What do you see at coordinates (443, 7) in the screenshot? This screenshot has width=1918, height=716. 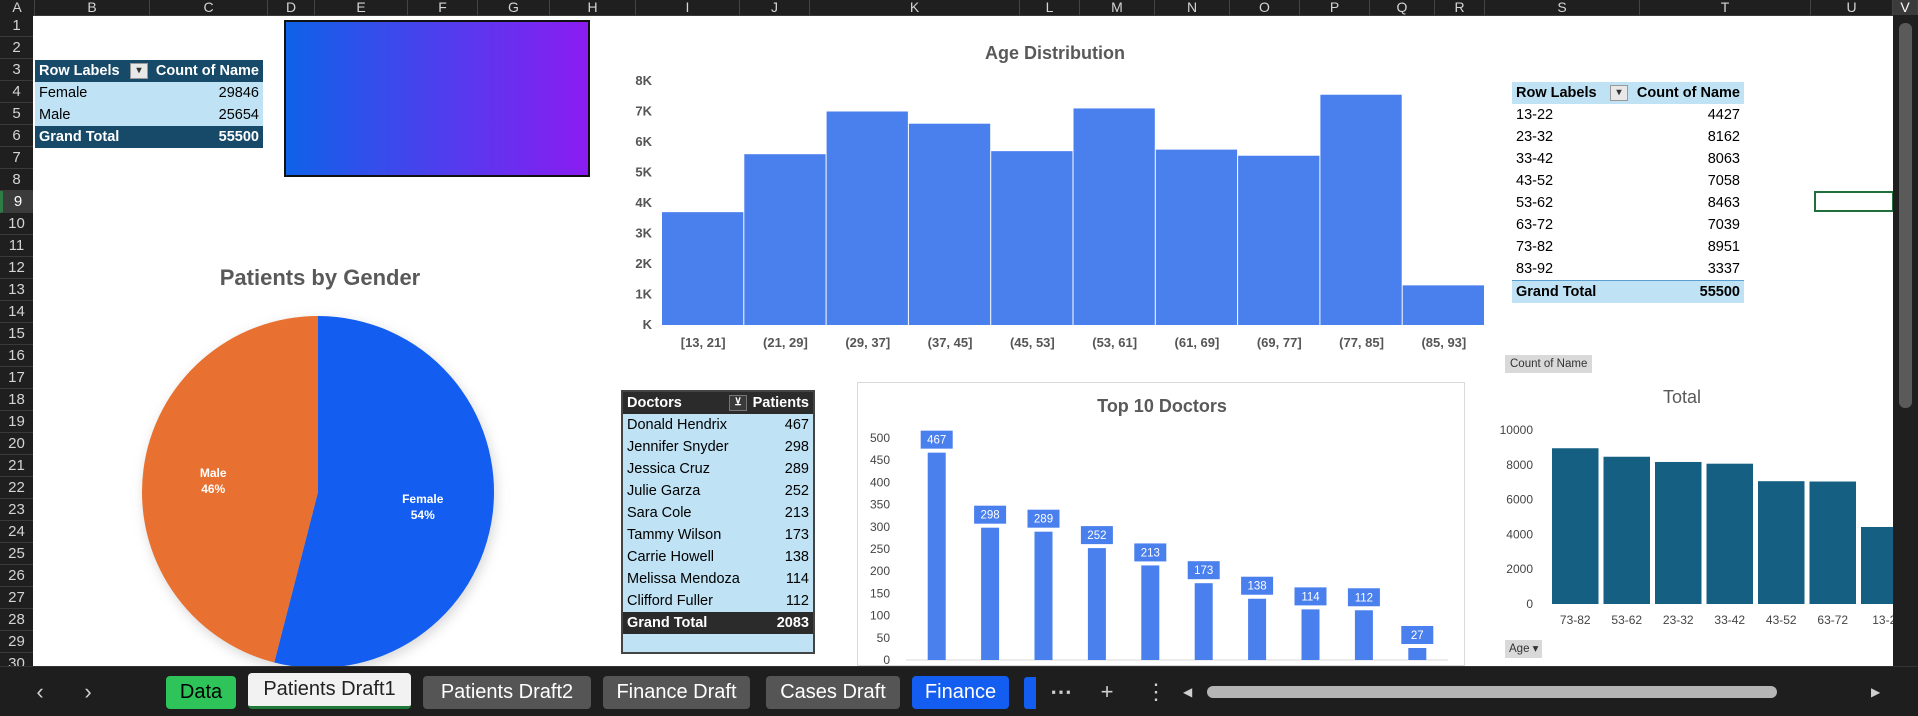 I see `column-header-f: F` at bounding box center [443, 7].